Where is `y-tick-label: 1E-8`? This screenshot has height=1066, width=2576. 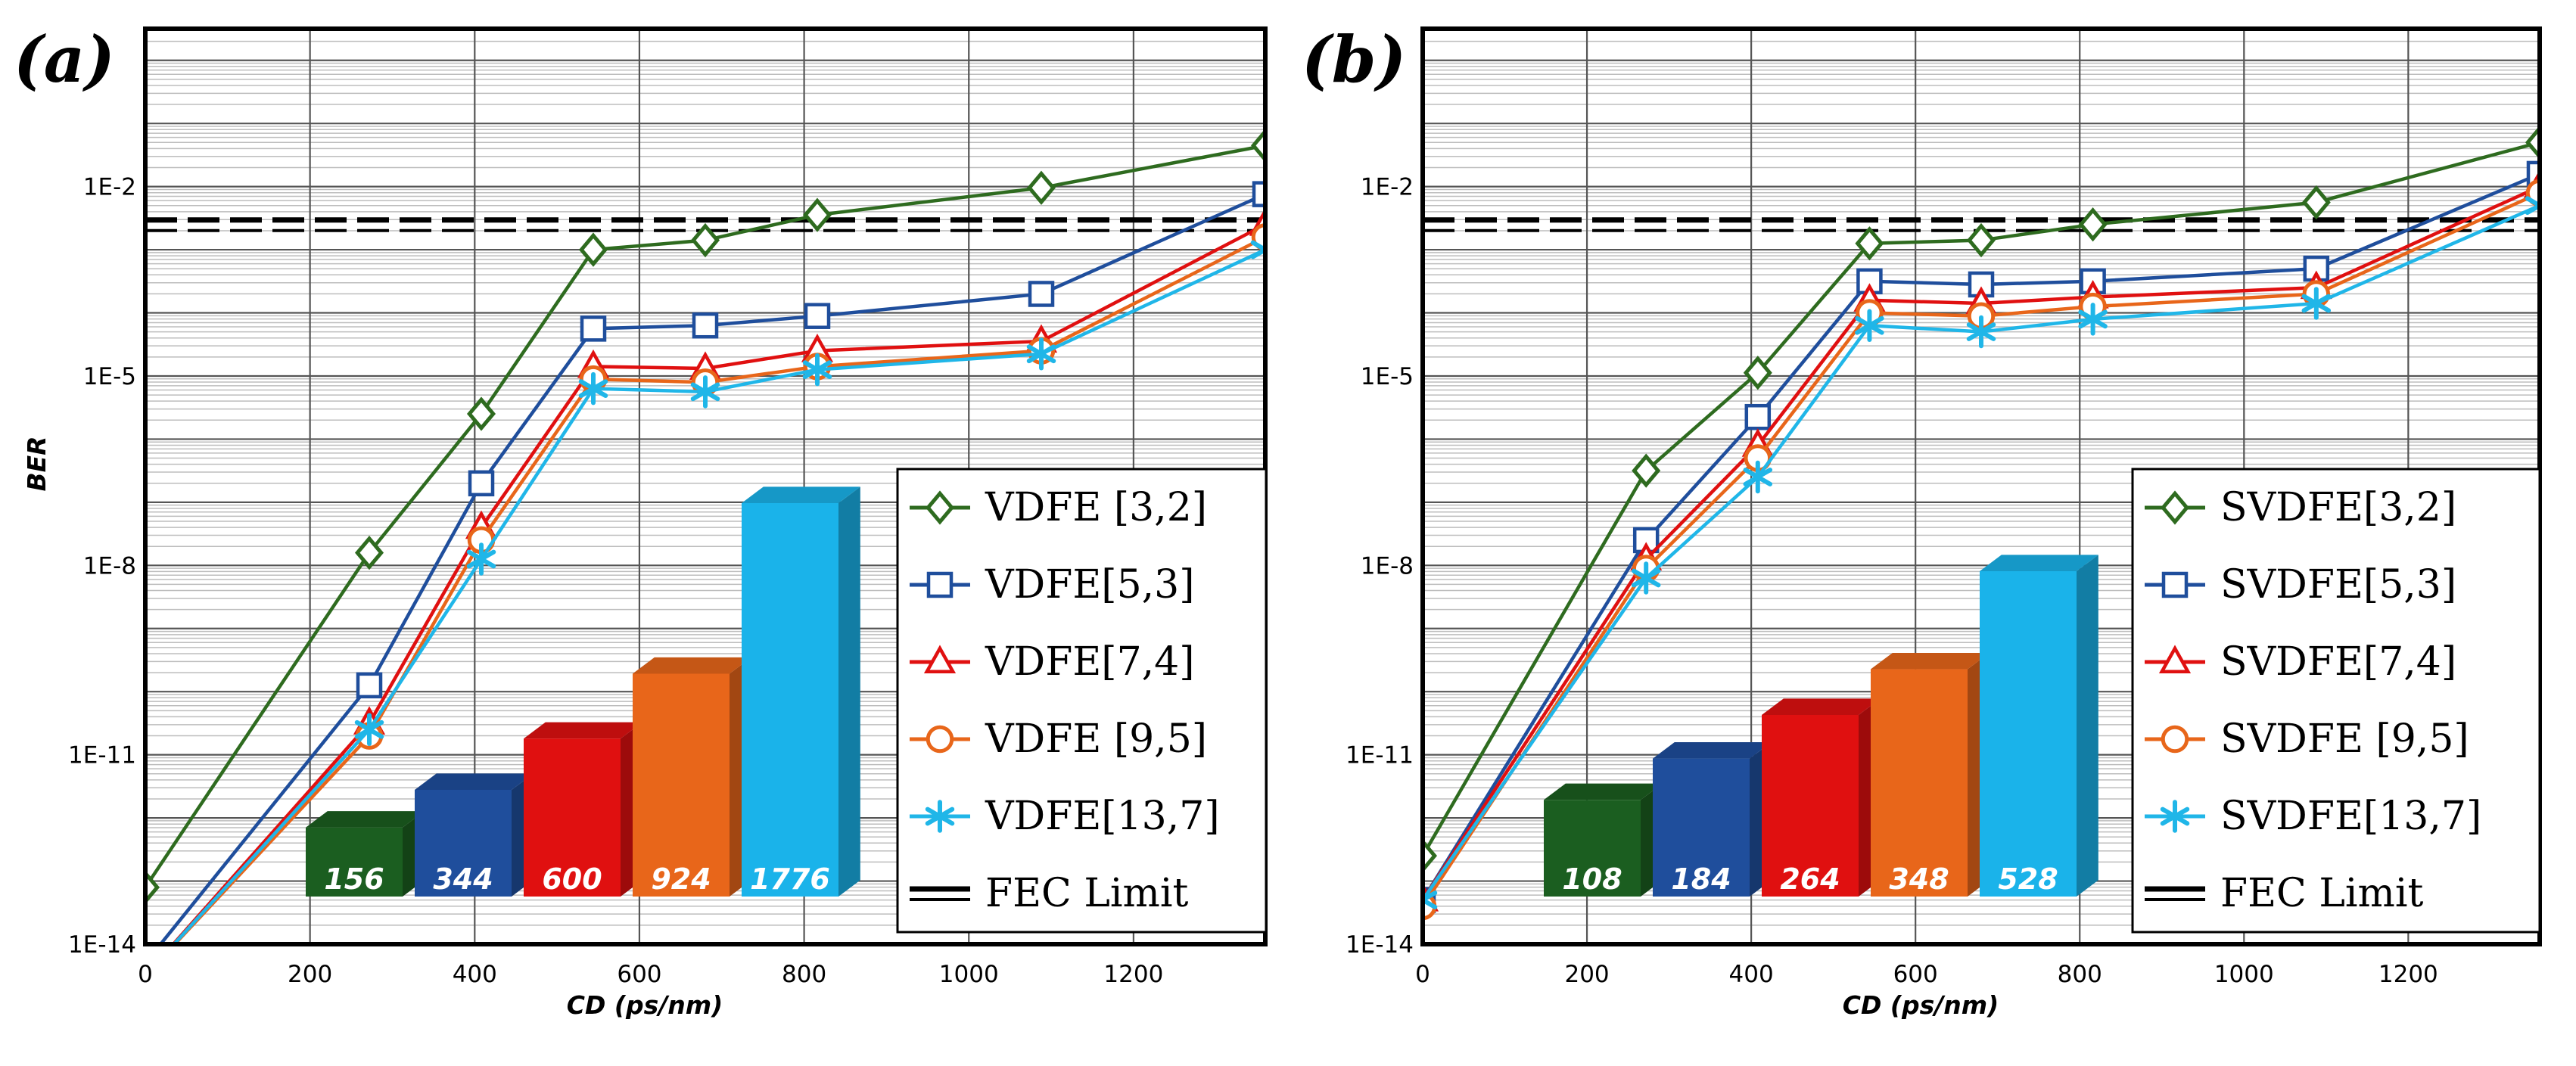 y-tick-label: 1E-8 is located at coordinates (1387, 566).